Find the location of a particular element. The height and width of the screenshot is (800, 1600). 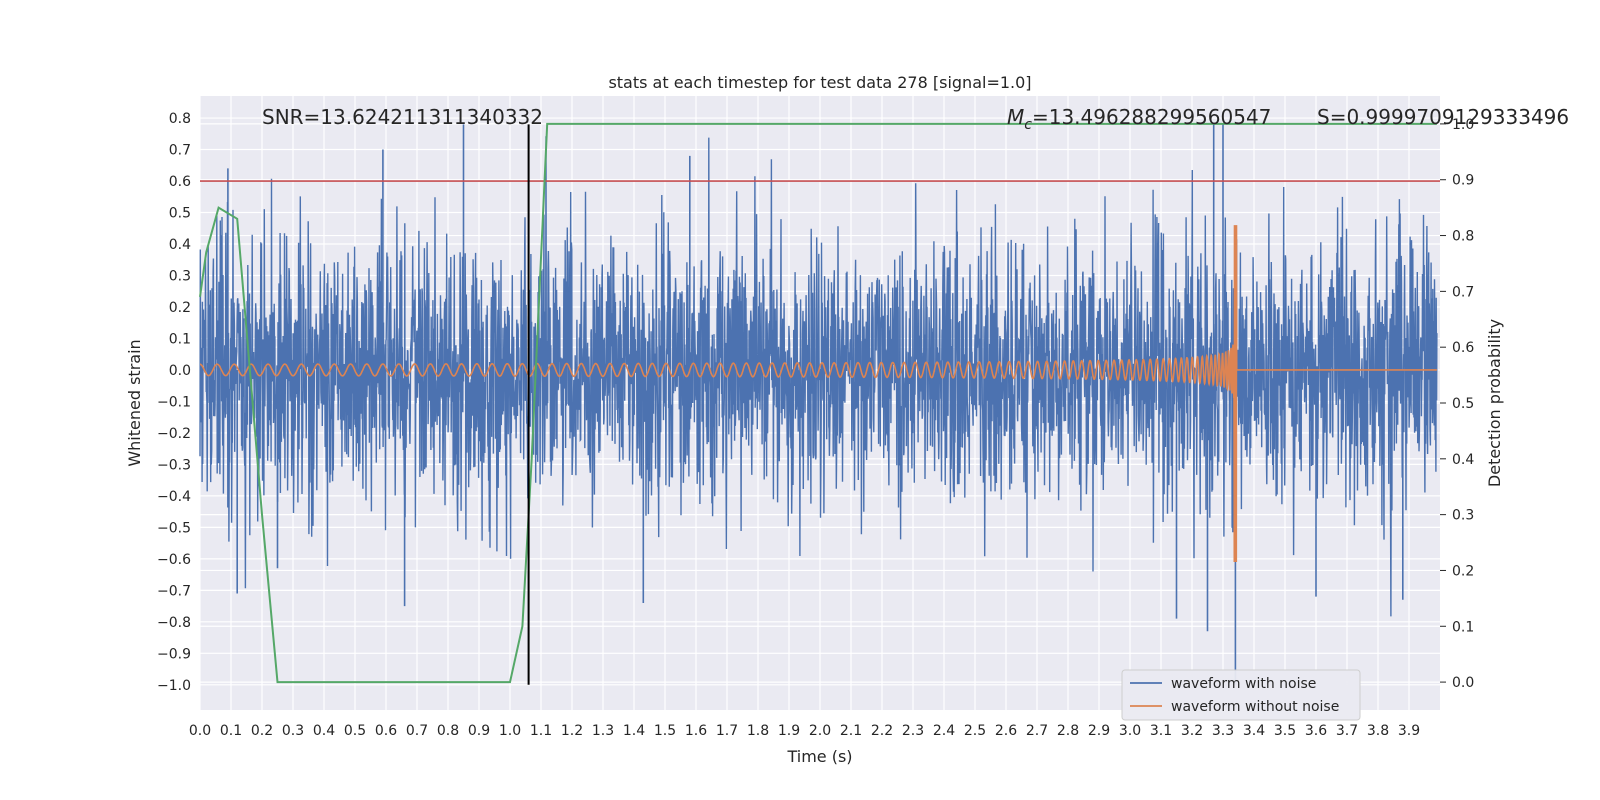

y2-tick-label: 0.8 is located at coordinates (1463, 237).